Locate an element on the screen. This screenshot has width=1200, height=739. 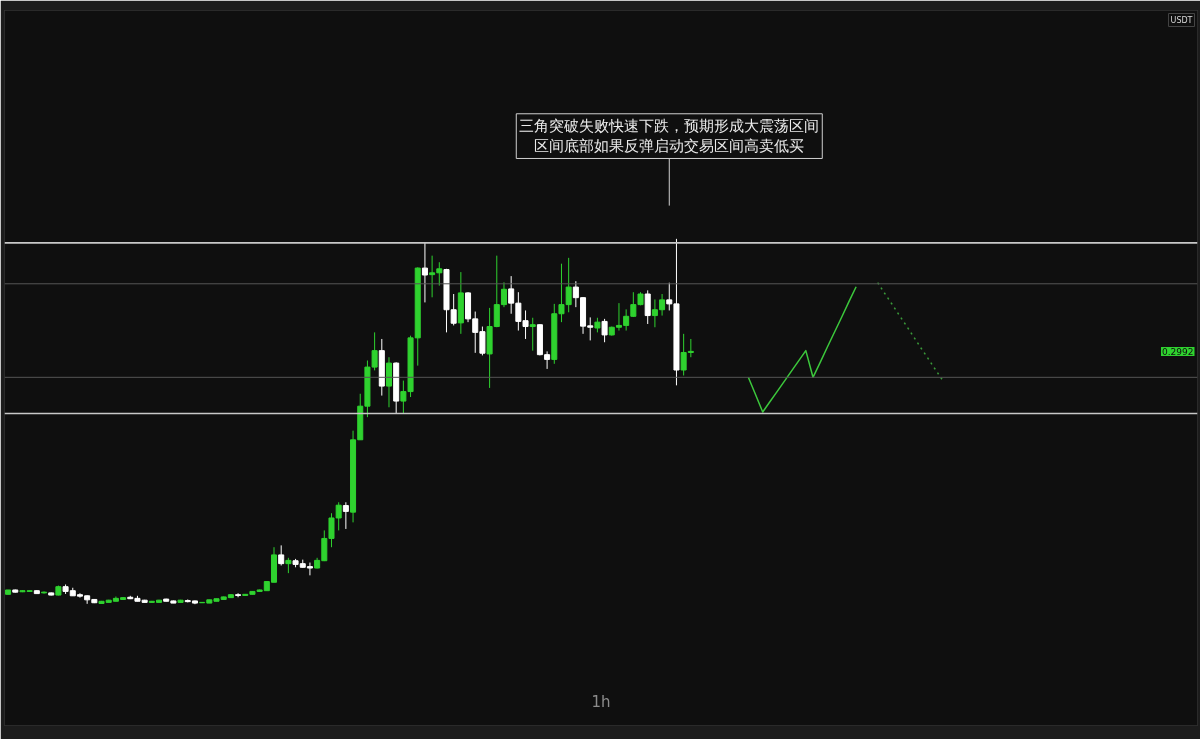
text: 三角突破失败快速下跌，预期形成大震荡区间区间底部如果反弹启动交易区间高卖低买 is located at coordinates (669, 136).